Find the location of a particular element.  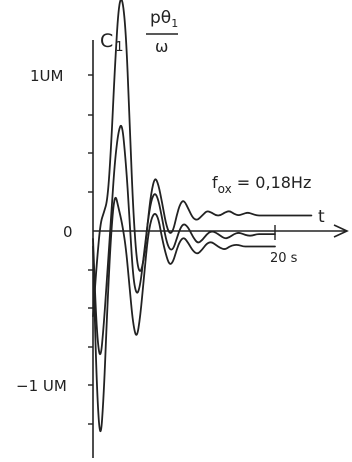

y-axis-fraction-denominator: ω is located at coordinates (161, 46).